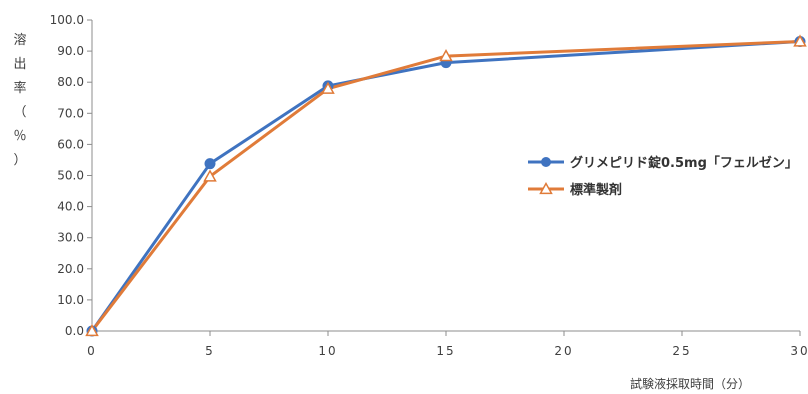  Describe the element at coordinates (681, 351) in the screenshot. I see `x-tick-label: 25` at that location.